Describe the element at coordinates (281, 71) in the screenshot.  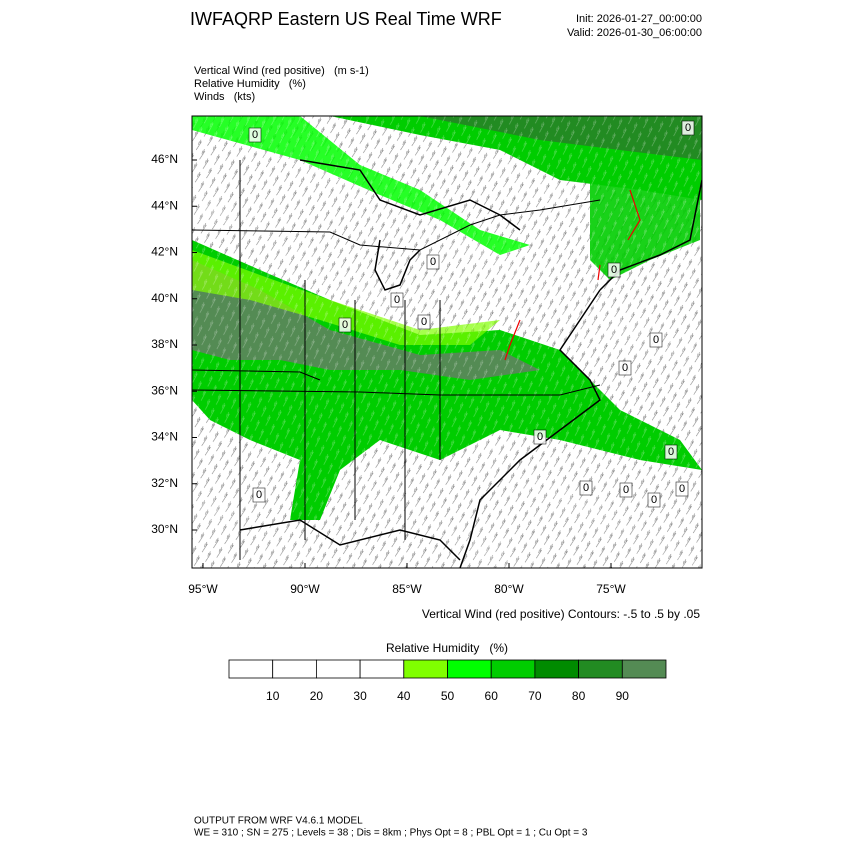
I see `field-label: Vertical Wind (red positive) (m s-1)` at that location.